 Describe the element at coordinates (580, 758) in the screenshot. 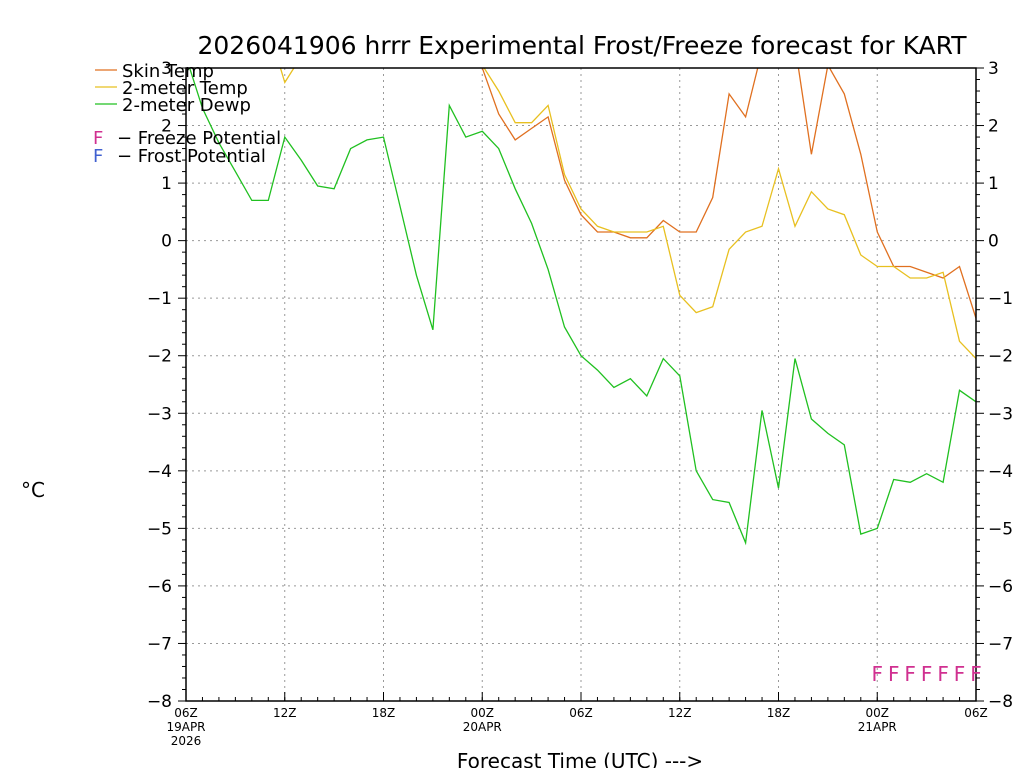

I see `x-axis-label: Forecast Time (UTC) --->` at that location.